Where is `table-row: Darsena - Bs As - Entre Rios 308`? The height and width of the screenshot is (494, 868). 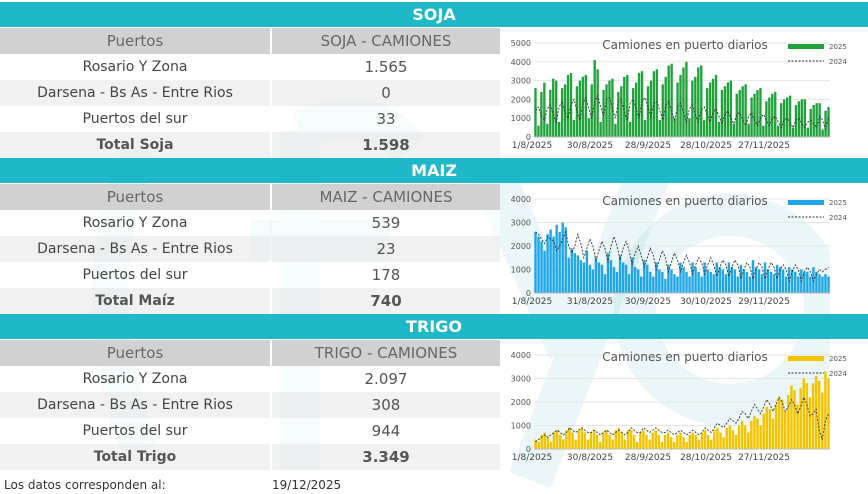 table-row: Darsena - Bs As - Entre Rios 308 is located at coordinates (250, 405).